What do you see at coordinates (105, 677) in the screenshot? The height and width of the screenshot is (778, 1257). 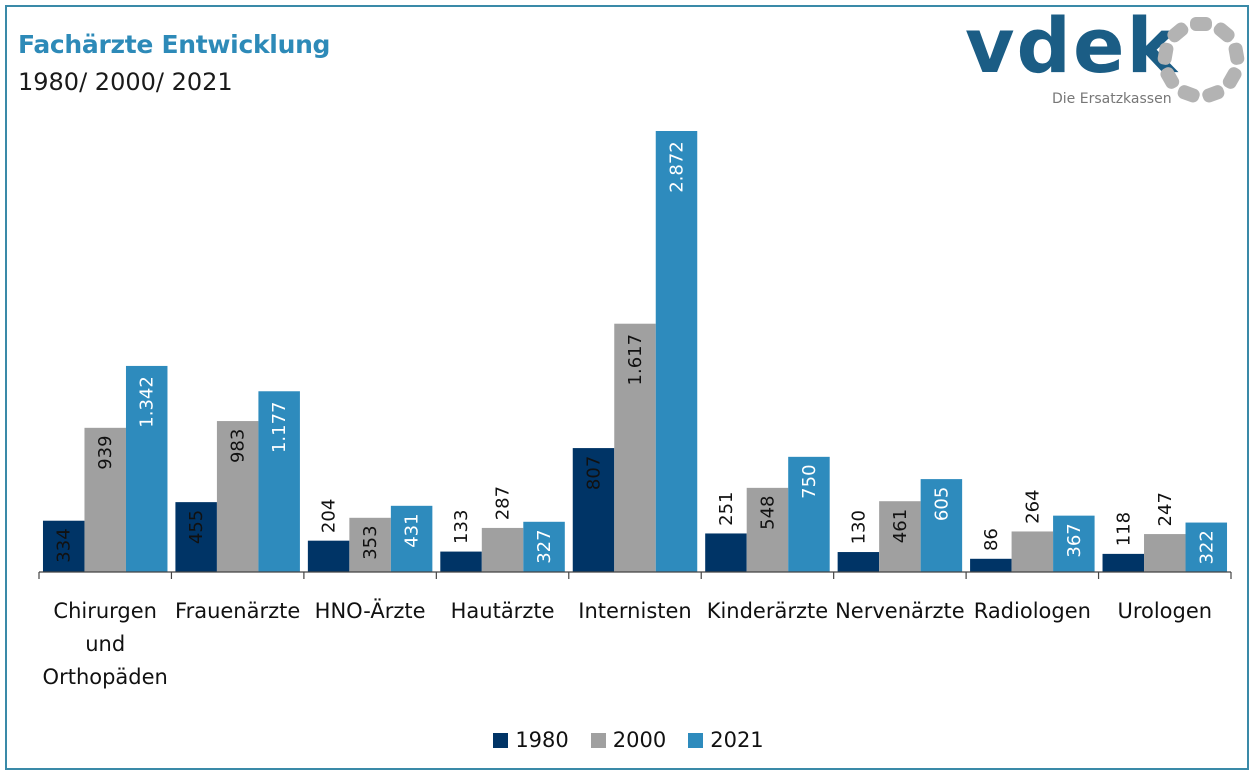 I see `category-label: Orthopäden` at bounding box center [105, 677].